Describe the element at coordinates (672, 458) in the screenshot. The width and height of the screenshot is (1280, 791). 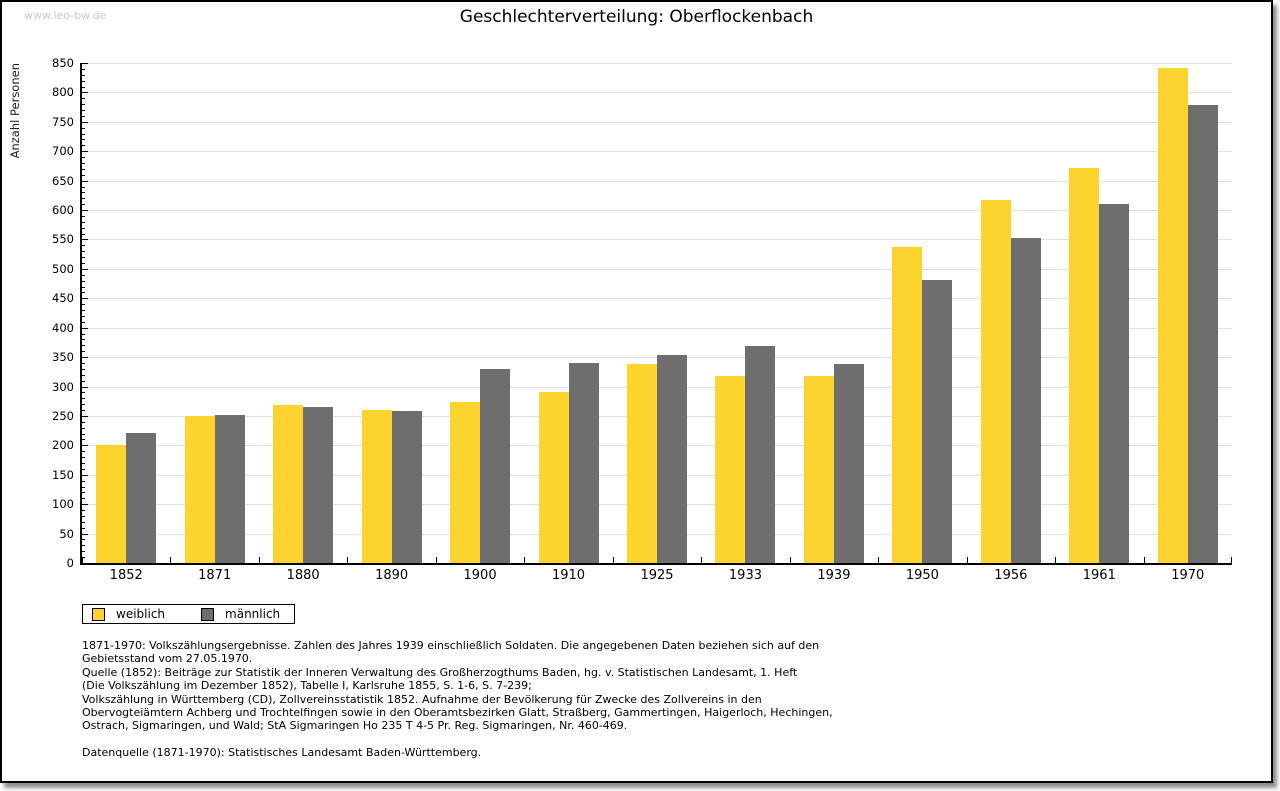
I see `bar-männlich-1925` at that location.